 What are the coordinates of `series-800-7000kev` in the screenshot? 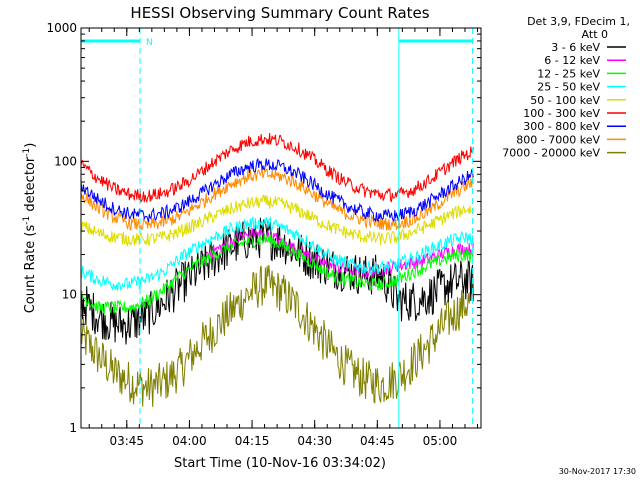 It's located at (277, 199).